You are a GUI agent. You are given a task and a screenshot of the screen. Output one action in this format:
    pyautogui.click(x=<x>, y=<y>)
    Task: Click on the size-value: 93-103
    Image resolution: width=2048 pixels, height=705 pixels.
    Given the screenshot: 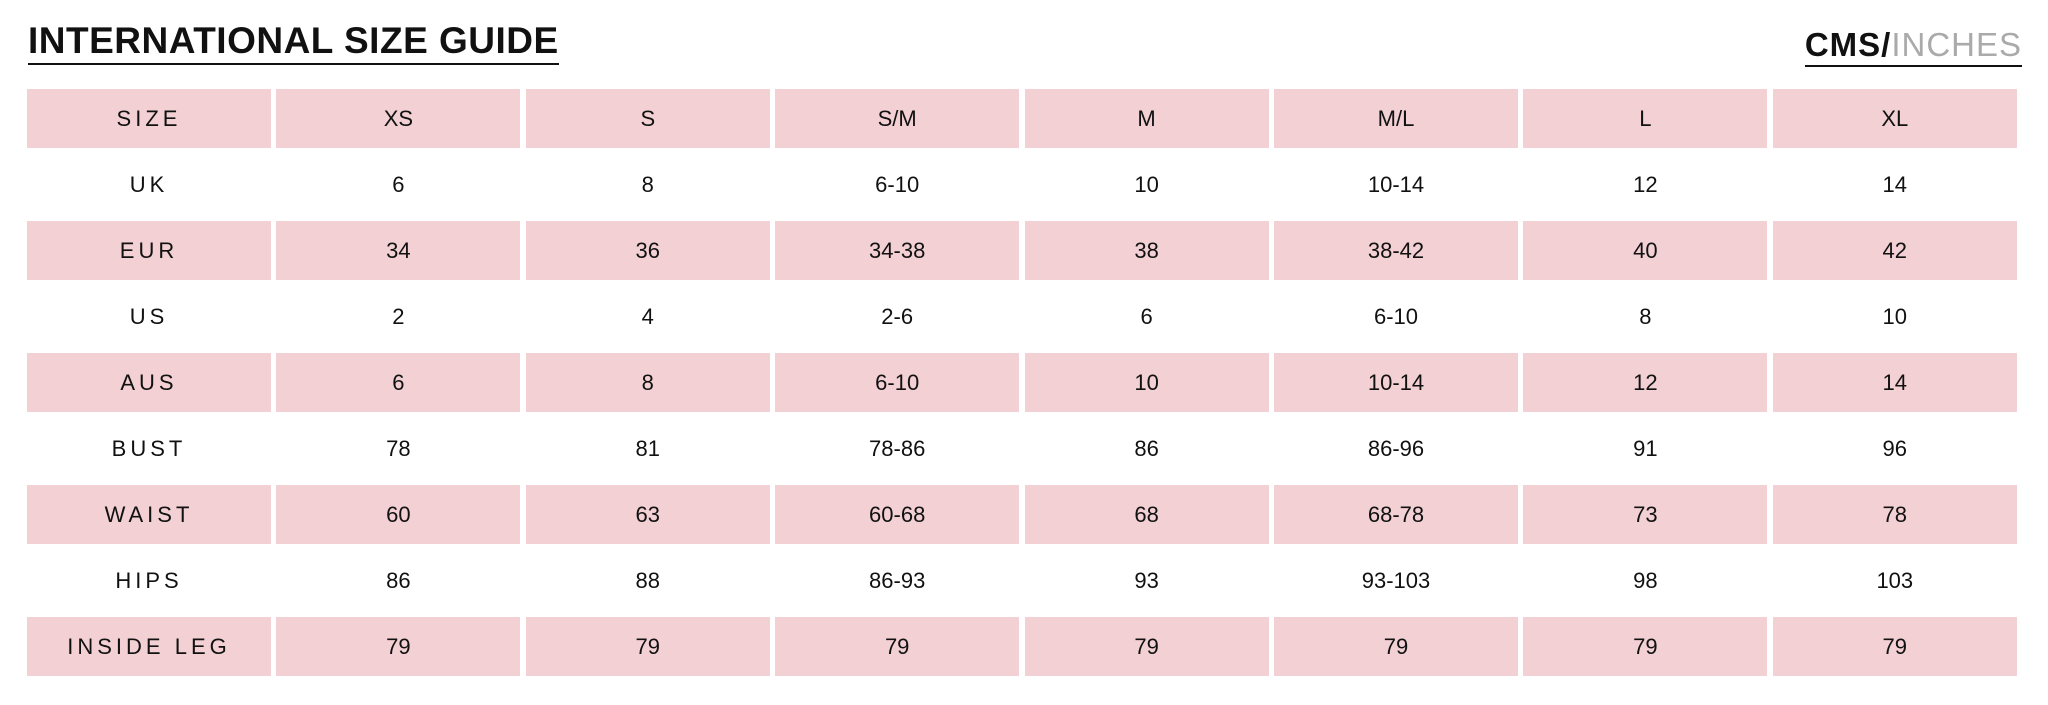 What is the action you would take?
    pyautogui.click(x=1396, y=580)
    